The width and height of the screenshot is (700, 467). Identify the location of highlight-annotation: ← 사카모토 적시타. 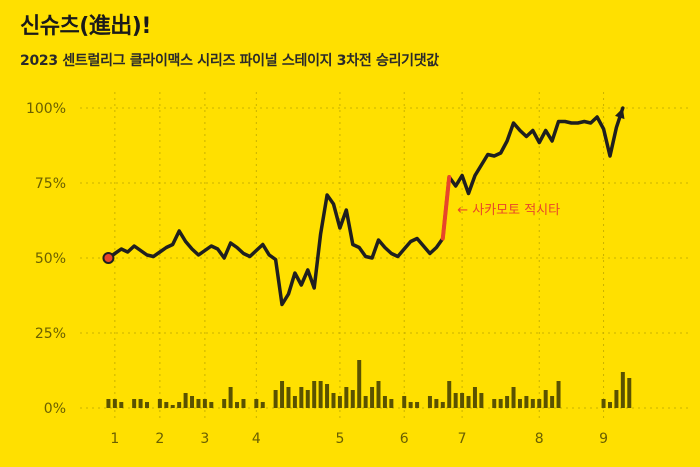
(508, 210).